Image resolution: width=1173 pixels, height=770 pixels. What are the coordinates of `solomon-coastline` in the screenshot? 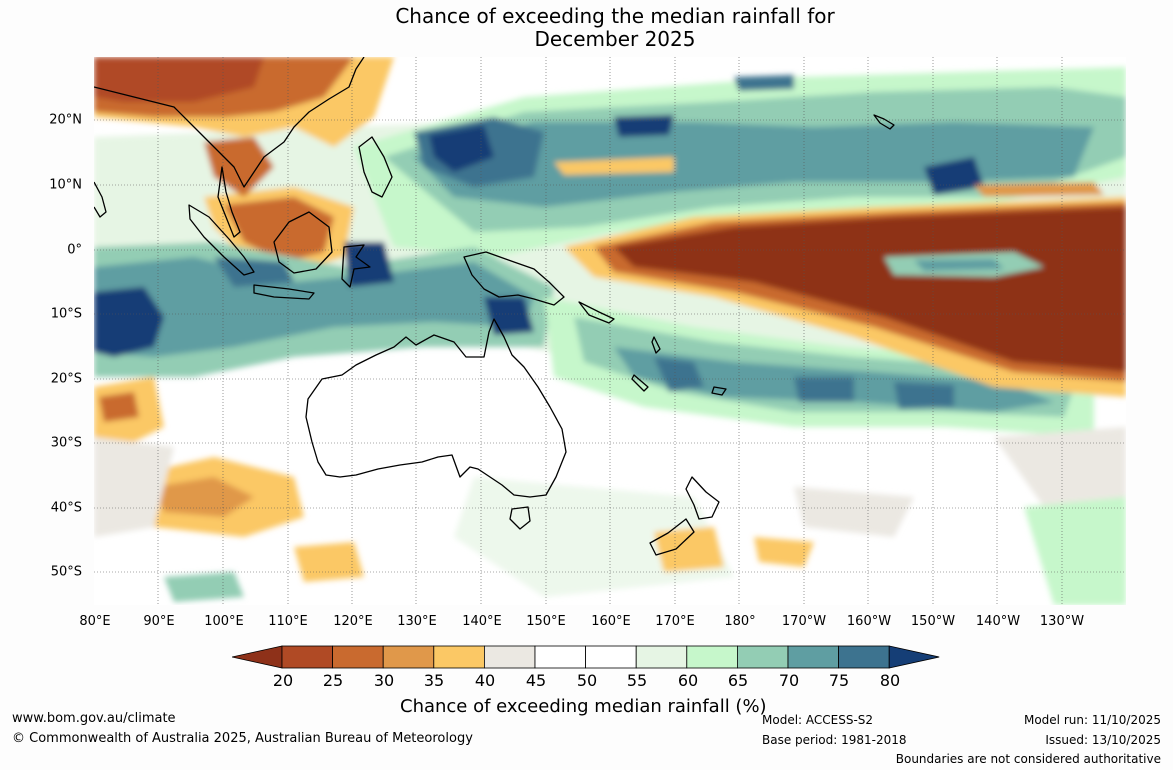 It's located at (596, 312).